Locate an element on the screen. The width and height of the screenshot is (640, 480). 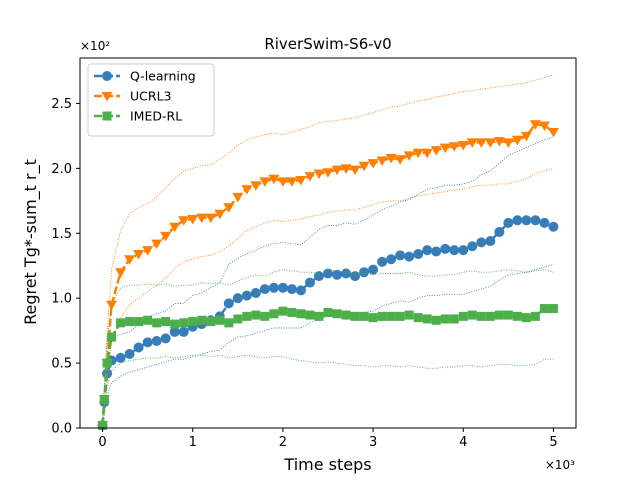
legend-label-imed-rl: IMED-RL is located at coordinates (156, 116).